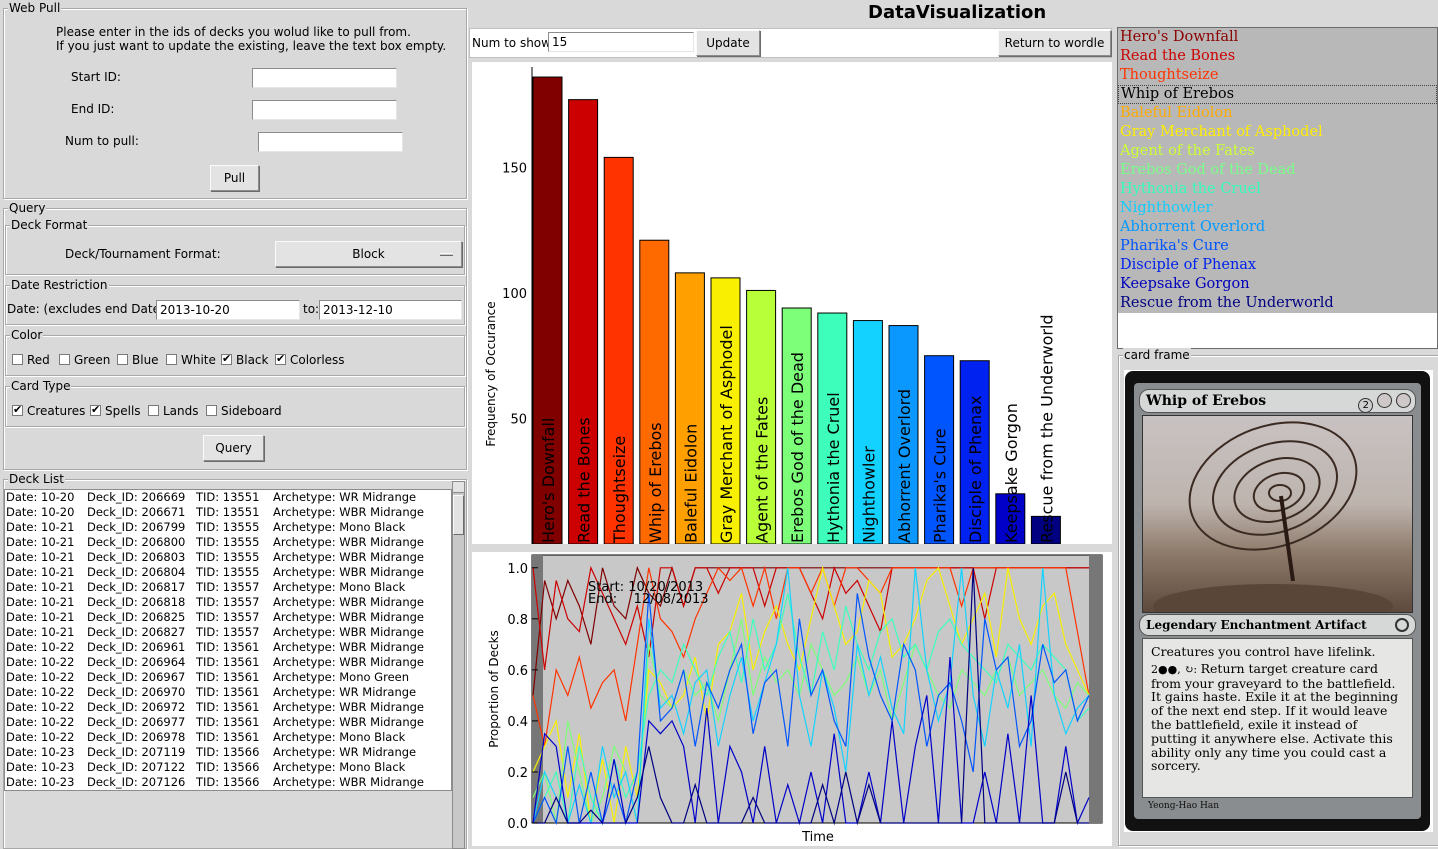  What do you see at coordinates (1277, 208) in the screenshot?
I see `card-list-item: Nighthowler` at bounding box center [1277, 208].